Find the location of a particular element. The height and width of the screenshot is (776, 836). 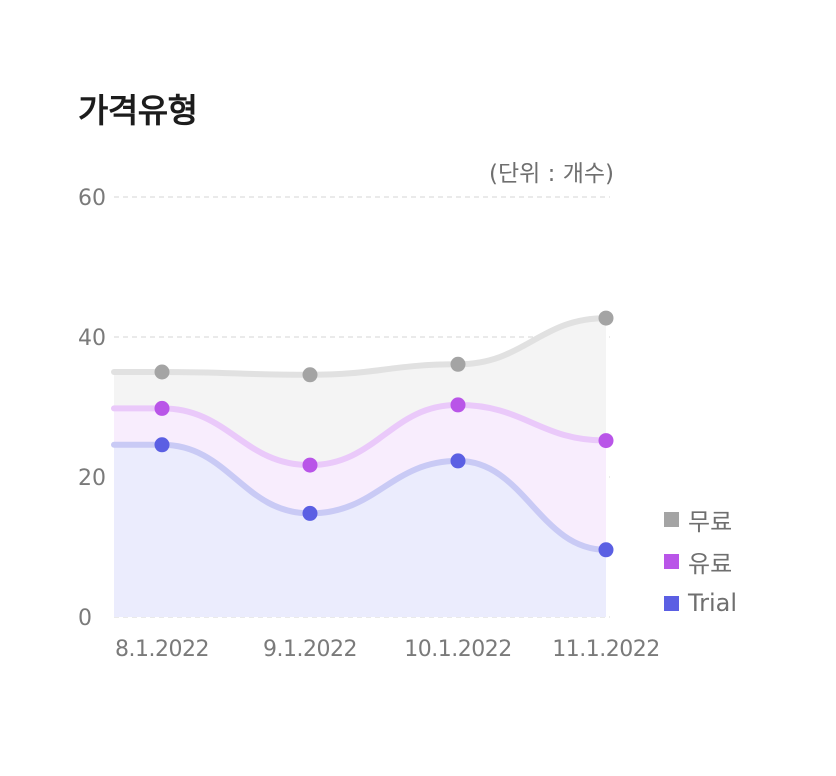

legend-item: 유료 is located at coordinates (700, 561).